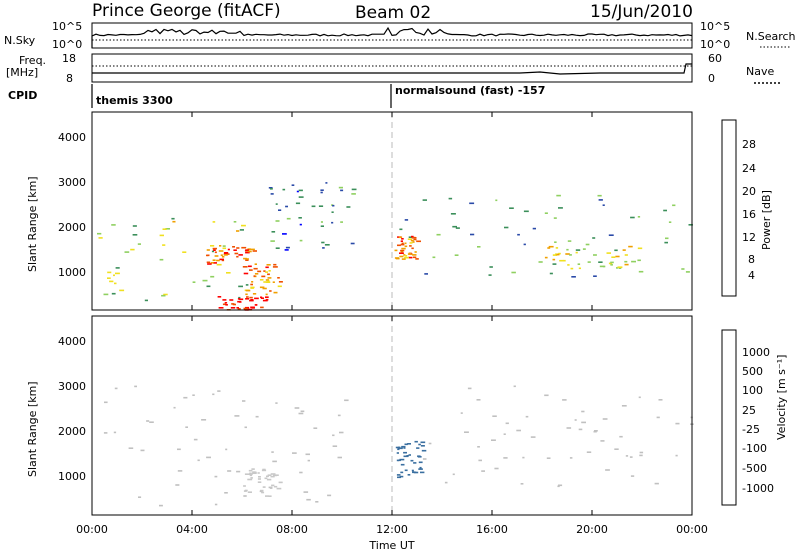 The width and height of the screenshot is (800, 558). I want to click on power-y-axis: 4000 3000 2000 1000, so click(72, 205).